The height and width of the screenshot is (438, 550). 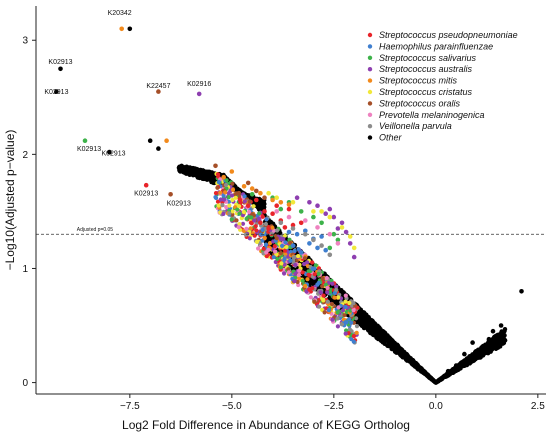 I want to click on y-tick-label: 2, so click(x=25, y=155).